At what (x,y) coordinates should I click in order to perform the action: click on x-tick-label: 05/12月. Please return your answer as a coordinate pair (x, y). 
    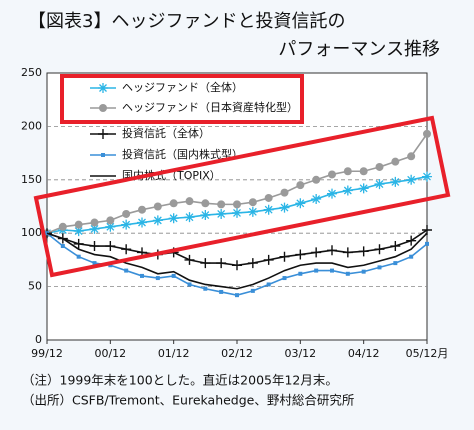
    Looking at the image, I should click on (427, 353).